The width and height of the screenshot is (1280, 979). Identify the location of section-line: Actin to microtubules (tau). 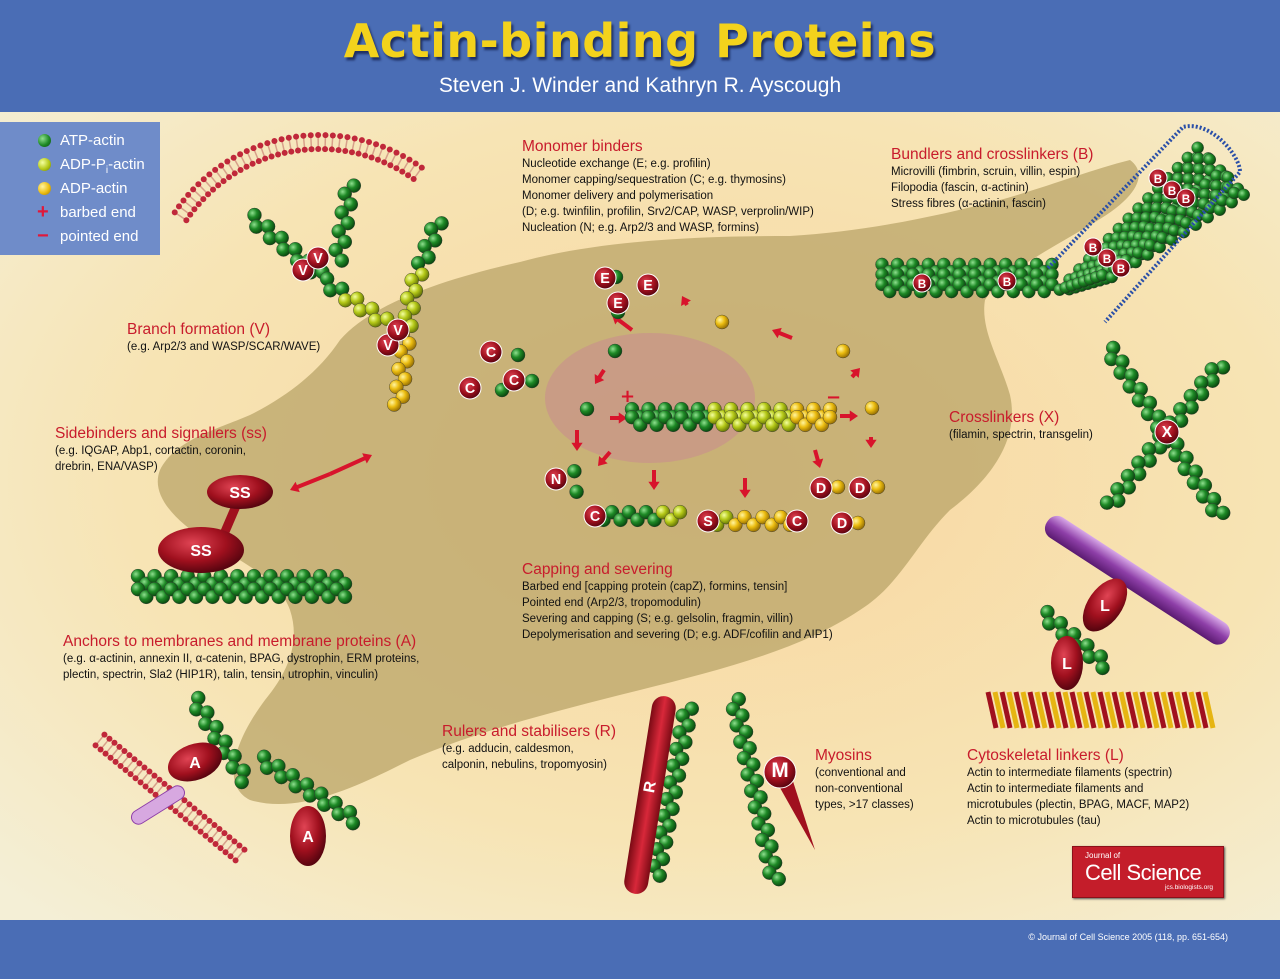
(1034, 821).